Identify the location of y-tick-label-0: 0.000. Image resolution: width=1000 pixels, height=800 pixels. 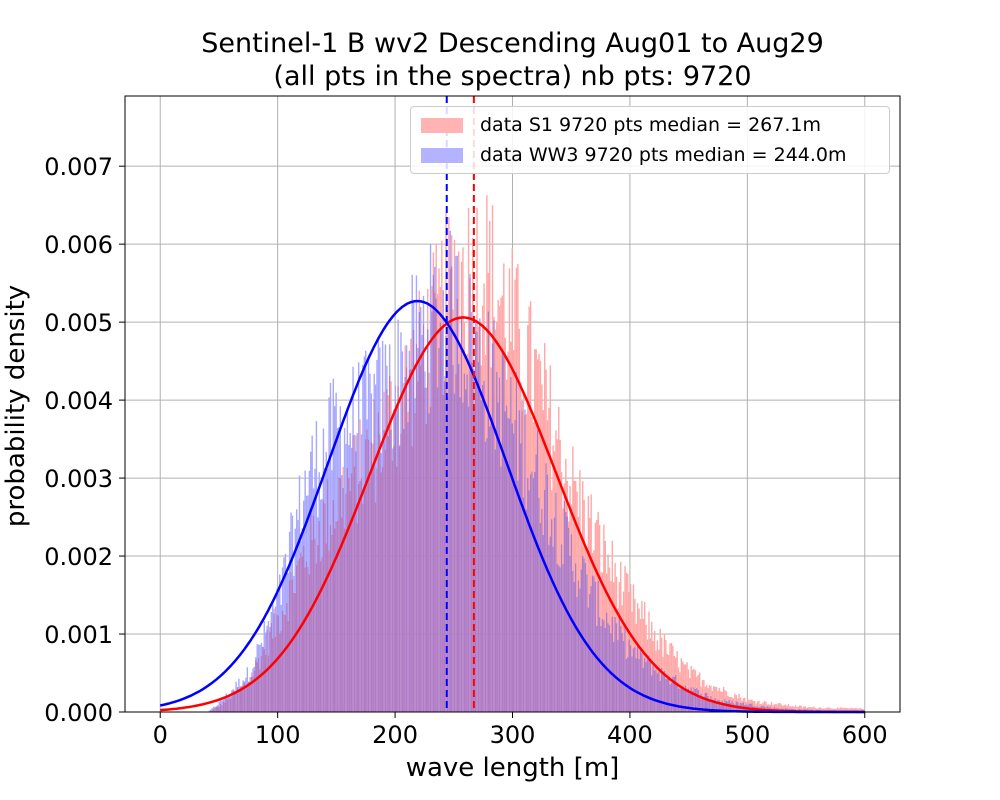
(78, 713).